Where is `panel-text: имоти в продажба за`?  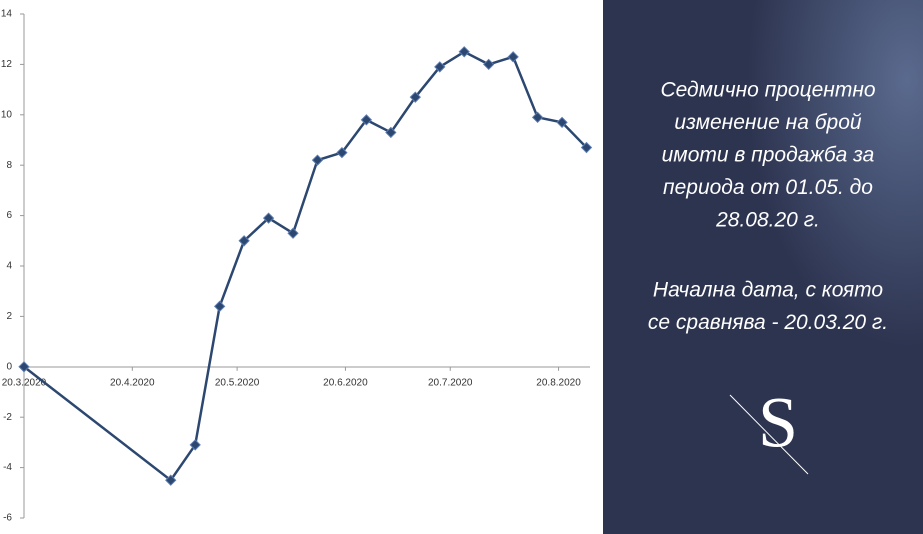
panel-text: имоти в продажба за is located at coordinates (768, 155).